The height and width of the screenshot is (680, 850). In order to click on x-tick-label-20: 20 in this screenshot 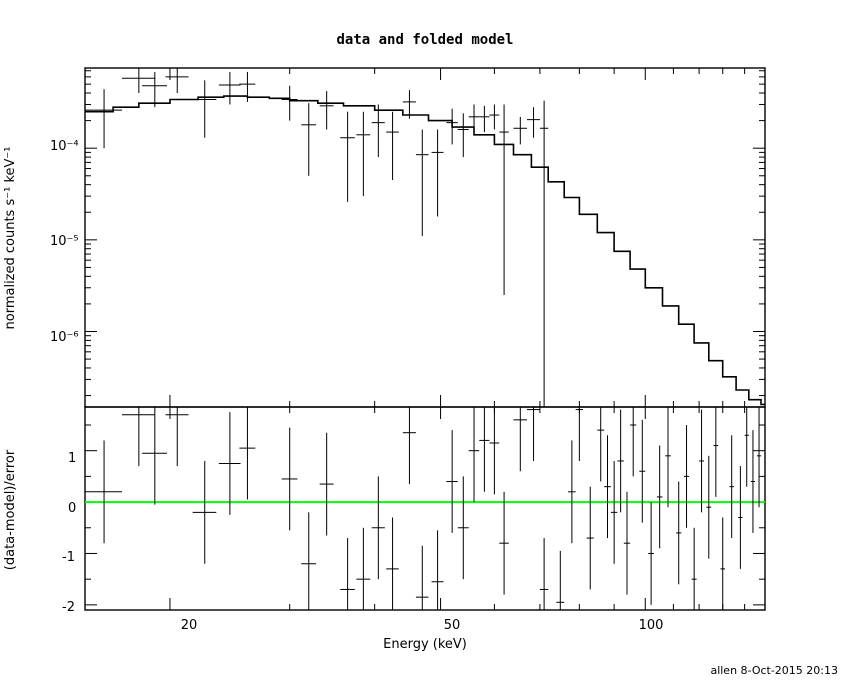, I will do `click(189, 625)`.